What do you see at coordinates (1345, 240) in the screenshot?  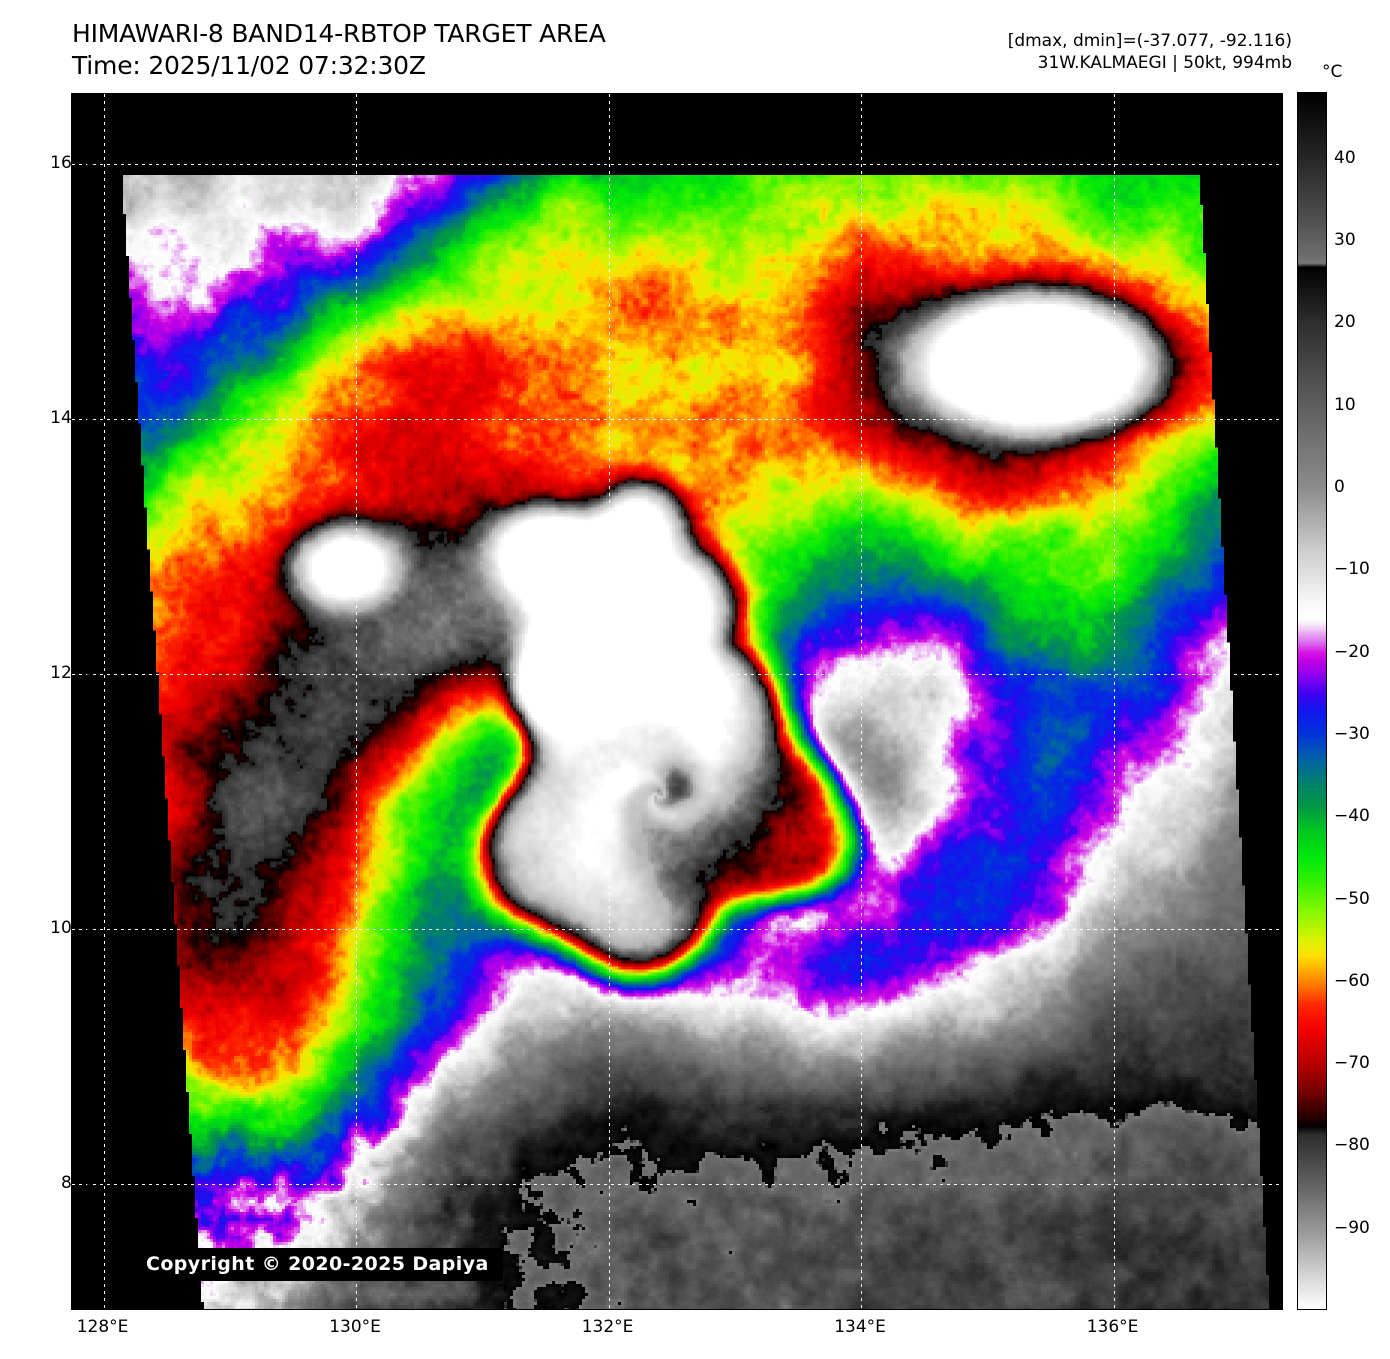 I see `colorbar-tick: 30` at bounding box center [1345, 240].